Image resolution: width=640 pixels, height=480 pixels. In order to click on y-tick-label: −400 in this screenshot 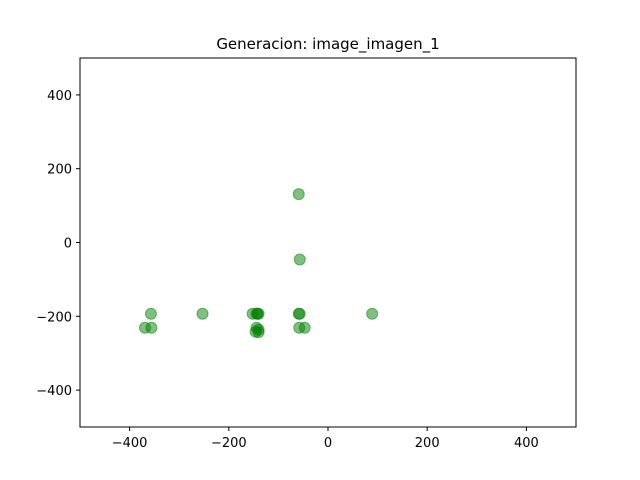, I will do `click(54, 391)`.